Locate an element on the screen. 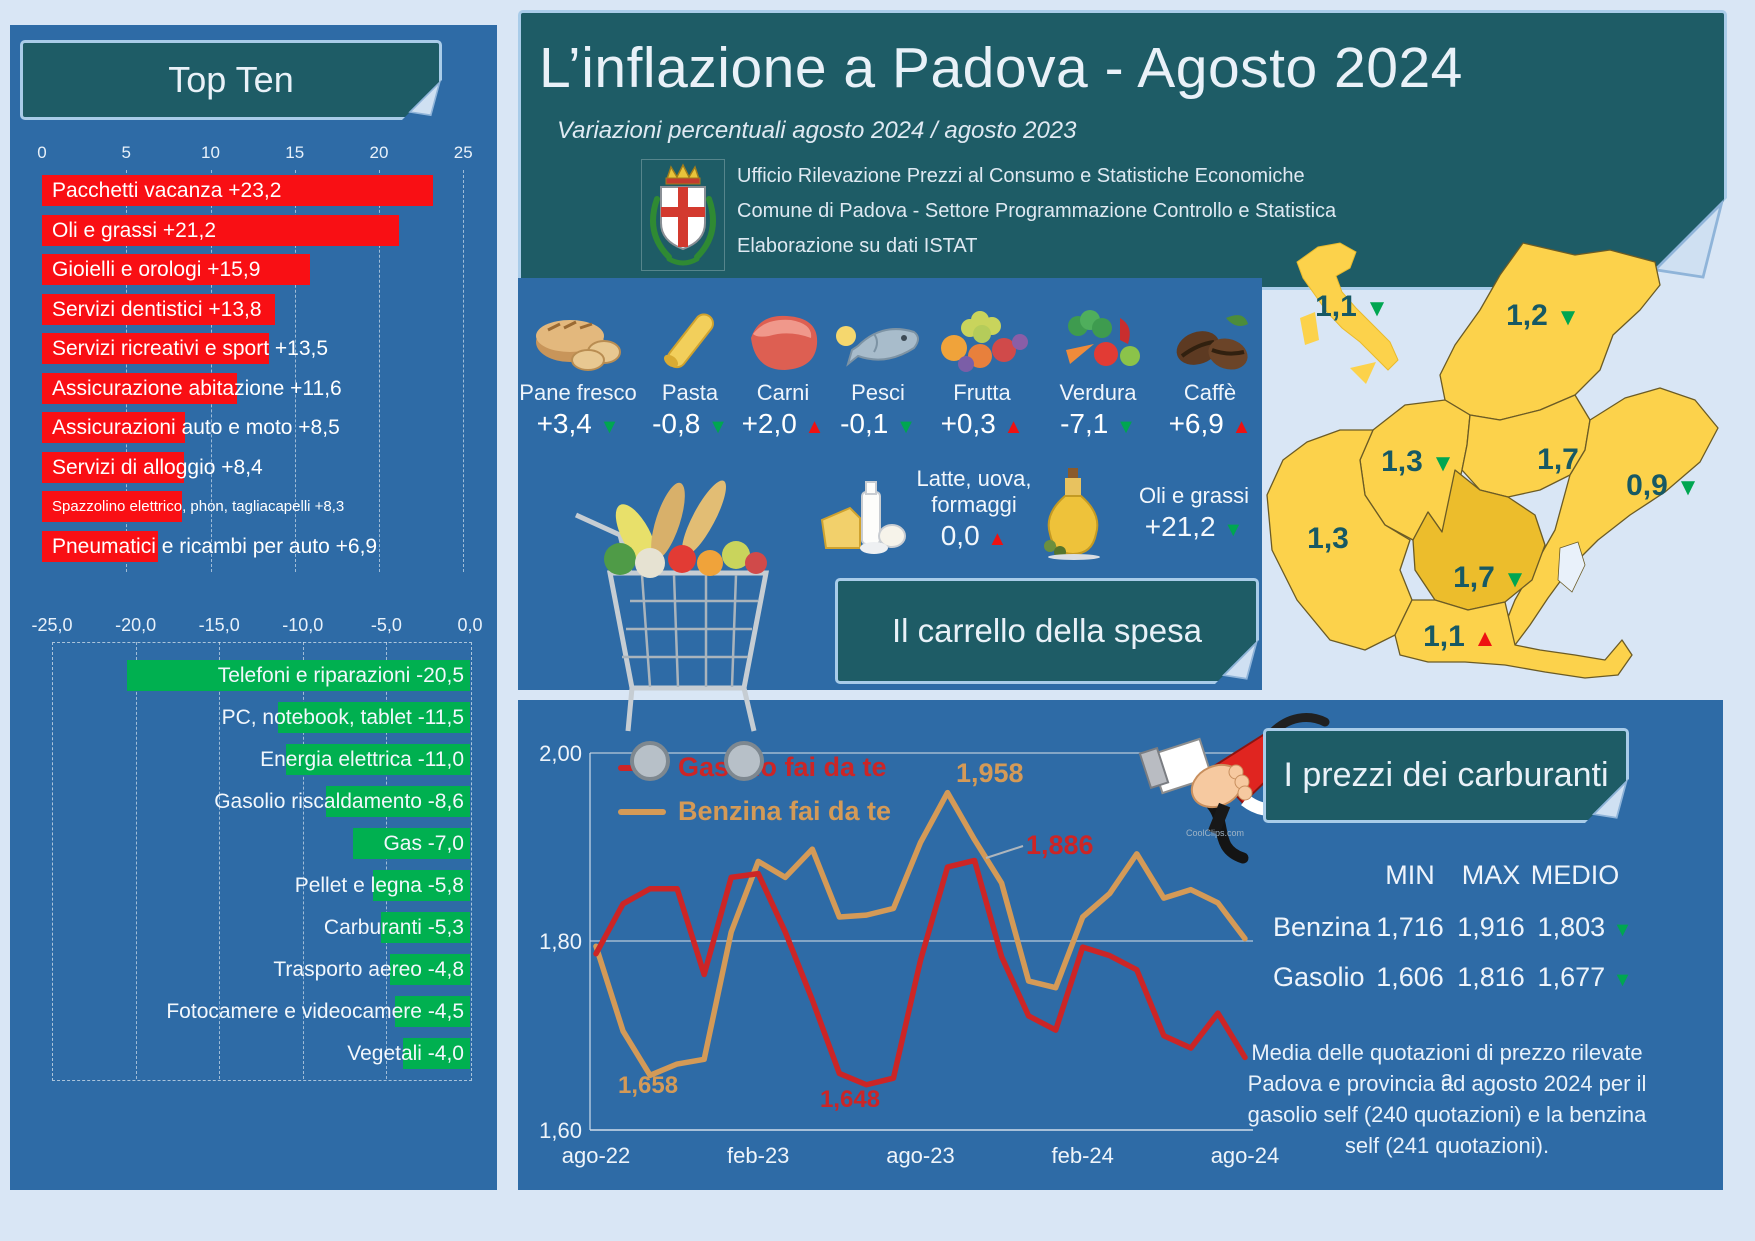 Image resolution: width=1755 pixels, height=1241 pixels. fuel-value: 1,716 is located at coordinates (1410, 927).